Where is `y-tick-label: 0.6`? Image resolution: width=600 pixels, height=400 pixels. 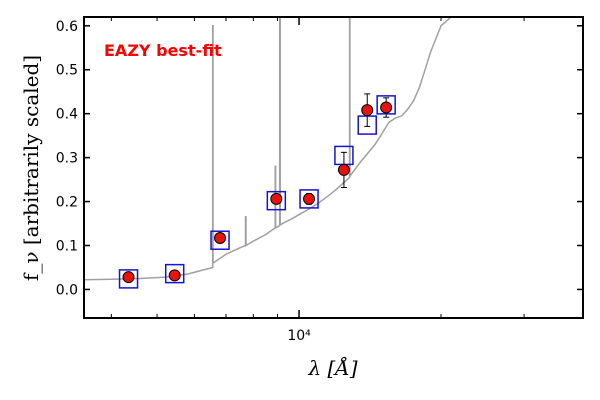 y-tick-label: 0.6 is located at coordinates (67, 27).